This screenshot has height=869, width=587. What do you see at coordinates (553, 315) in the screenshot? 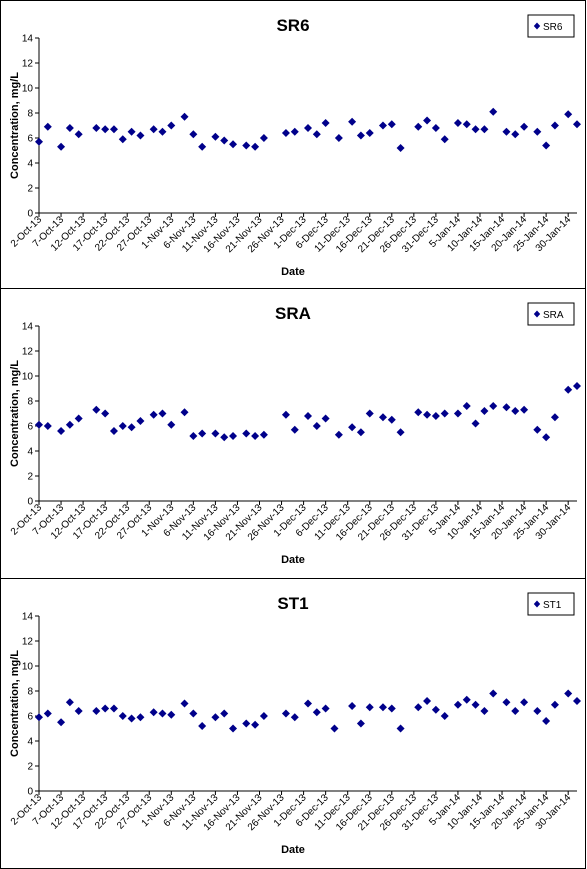
I see `legend-label: SRA` at bounding box center [553, 315].